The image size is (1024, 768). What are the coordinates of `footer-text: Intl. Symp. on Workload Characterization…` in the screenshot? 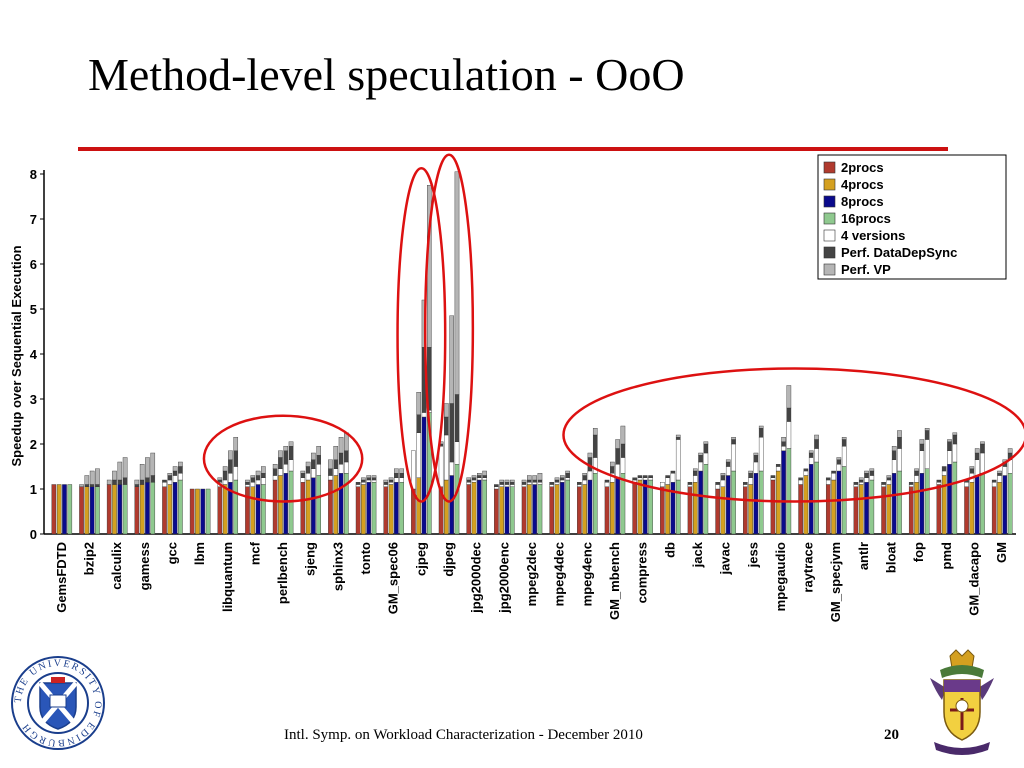 It's located at (463, 735).